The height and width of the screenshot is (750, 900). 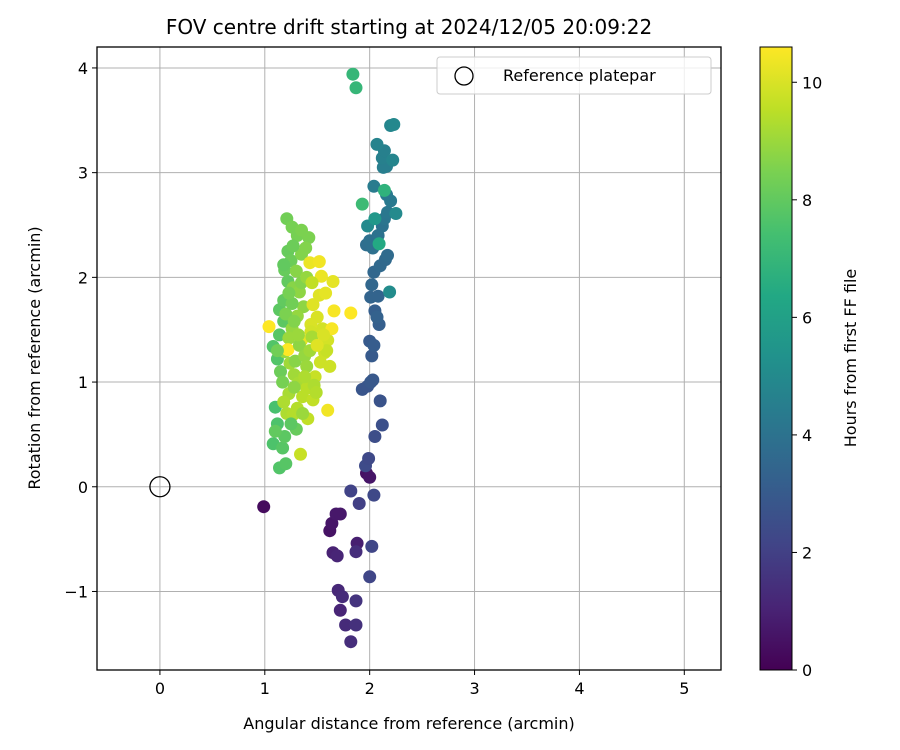 What do you see at coordinates (807, 552) in the screenshot?
I see `colorbar-tick-label: 2` at bounding box center [807, 552].